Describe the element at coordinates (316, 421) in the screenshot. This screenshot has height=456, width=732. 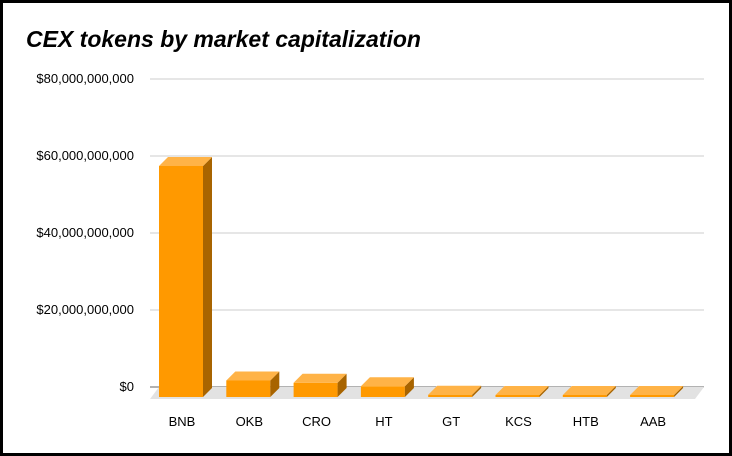
I see `x-tick-label: CRO` at that location.